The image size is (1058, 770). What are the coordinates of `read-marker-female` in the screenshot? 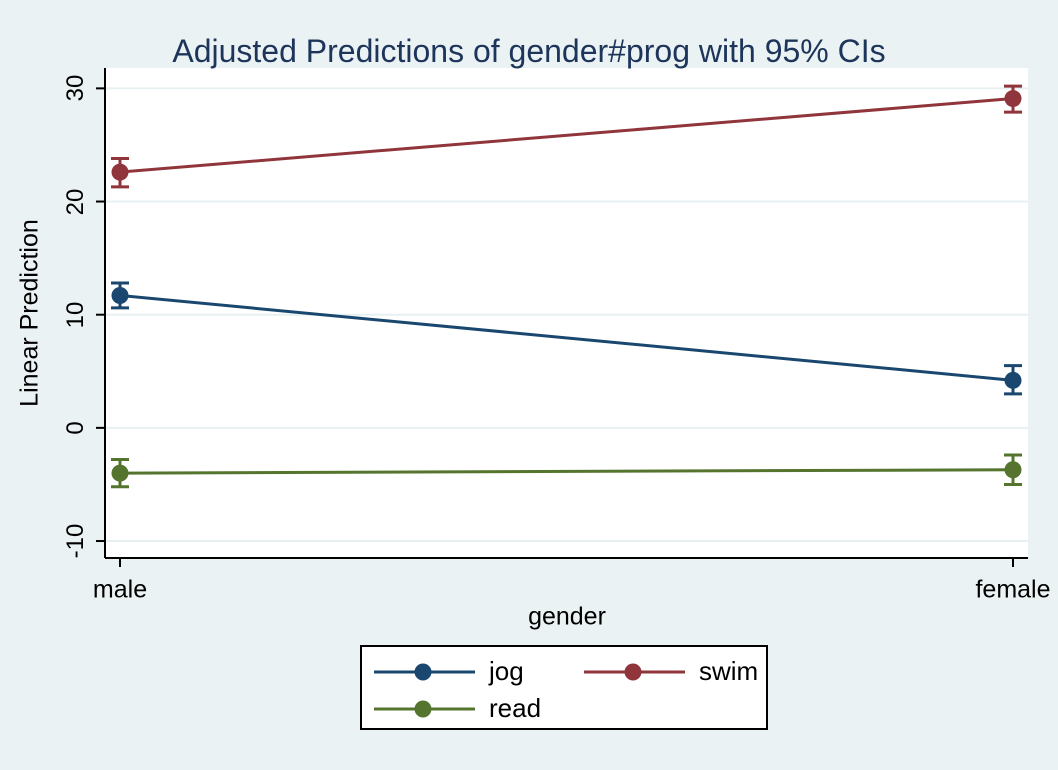 It's located at (1013, 470).